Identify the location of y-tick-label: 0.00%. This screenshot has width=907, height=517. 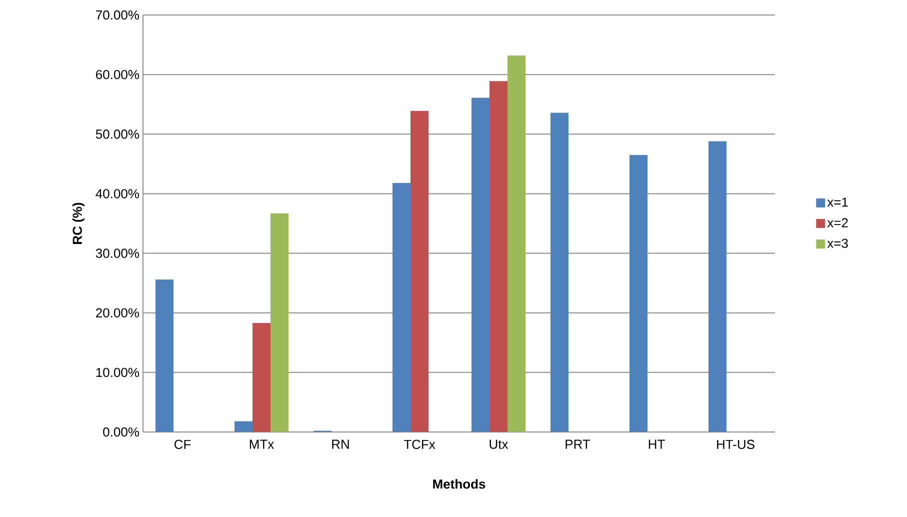
(121, 432).